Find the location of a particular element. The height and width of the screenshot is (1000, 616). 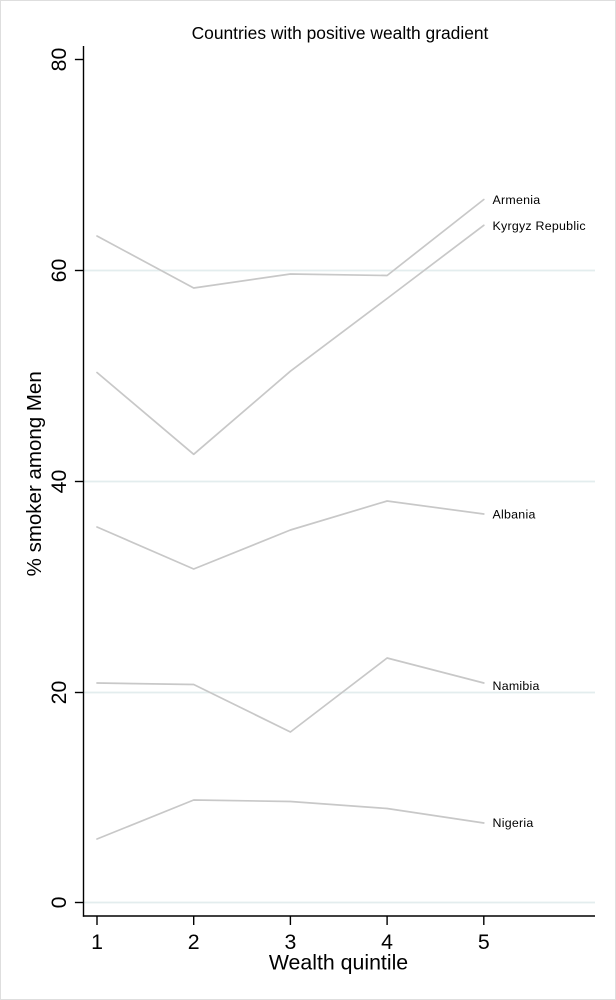

svg-text: 20 is located at coordinates (59, 693).